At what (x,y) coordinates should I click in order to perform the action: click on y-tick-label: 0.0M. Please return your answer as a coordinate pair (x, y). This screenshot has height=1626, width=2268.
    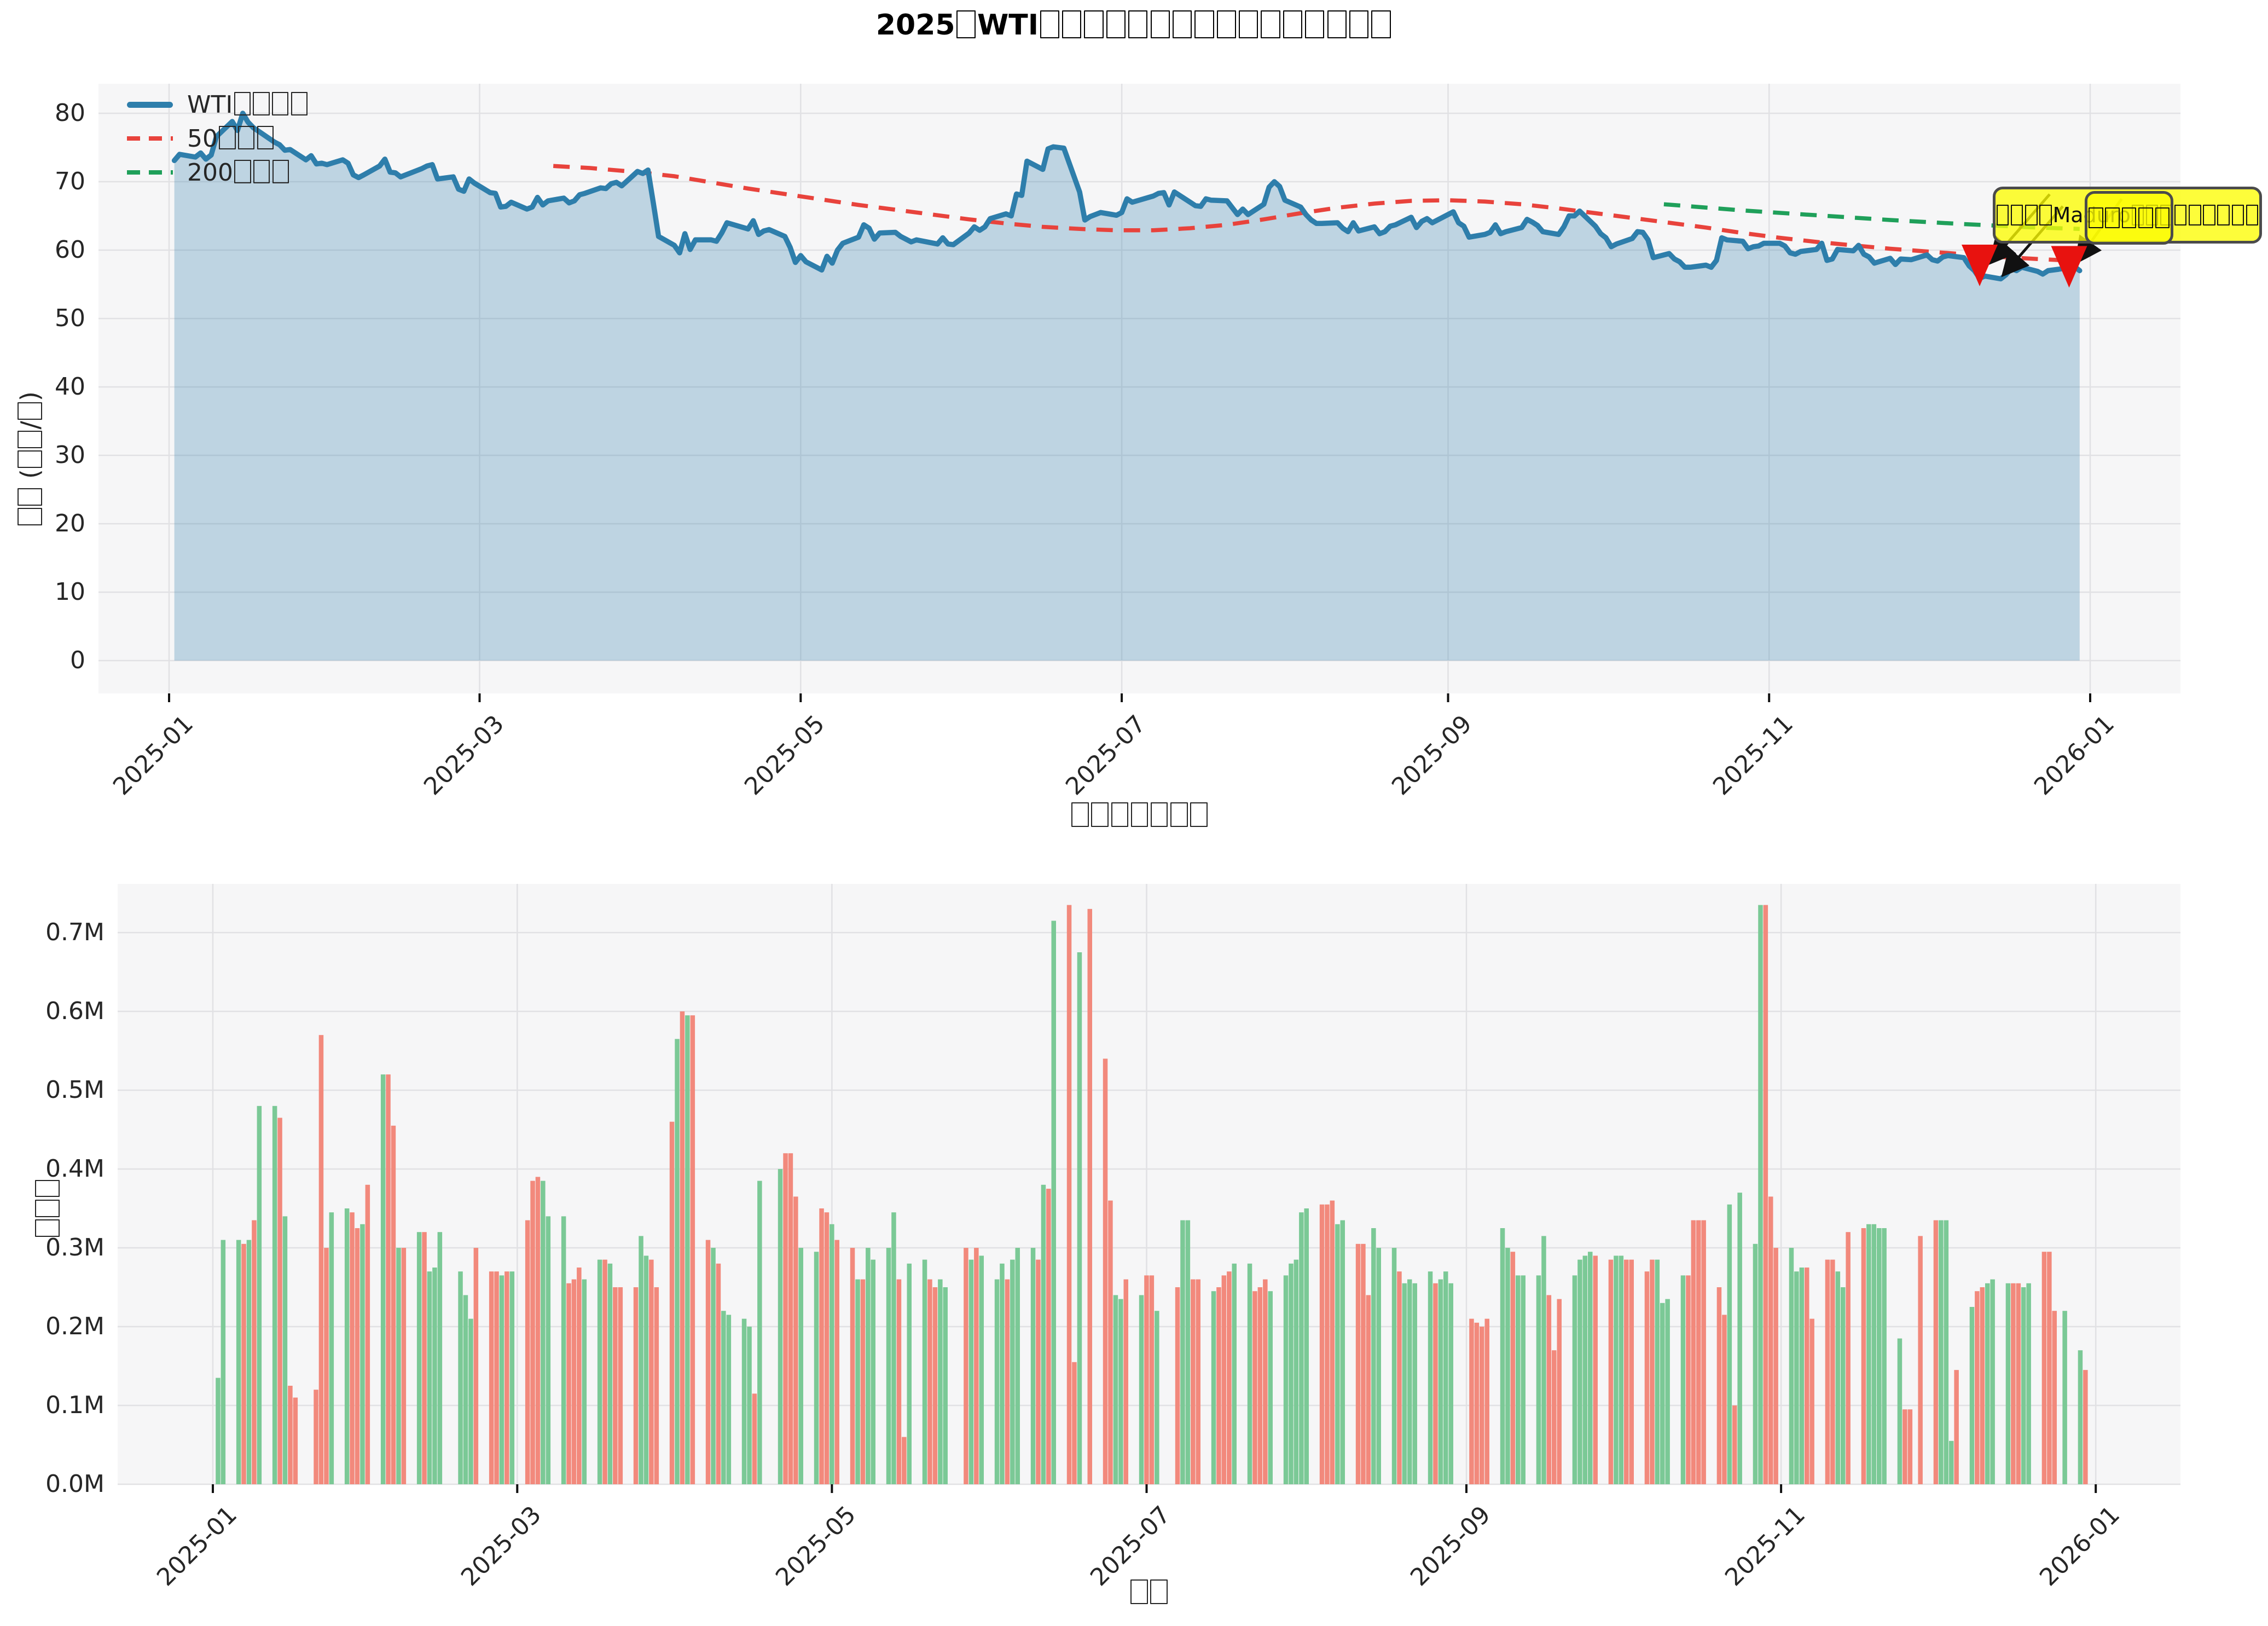
    Looking at the image, I should click on (75, 1484).